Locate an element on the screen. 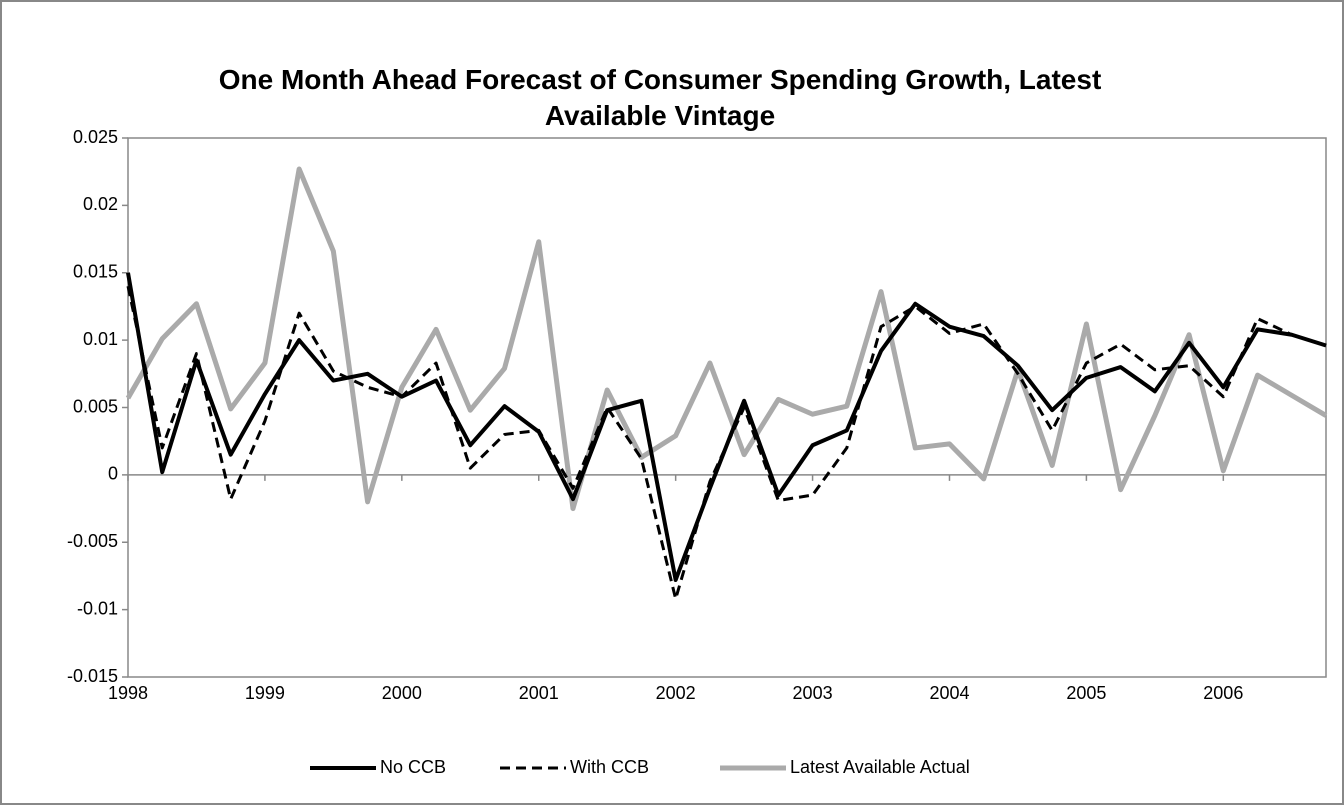 The width and height of the screenshot is (1344, 805). x-tick-label: 2001 is located at coordinates (539, 693).